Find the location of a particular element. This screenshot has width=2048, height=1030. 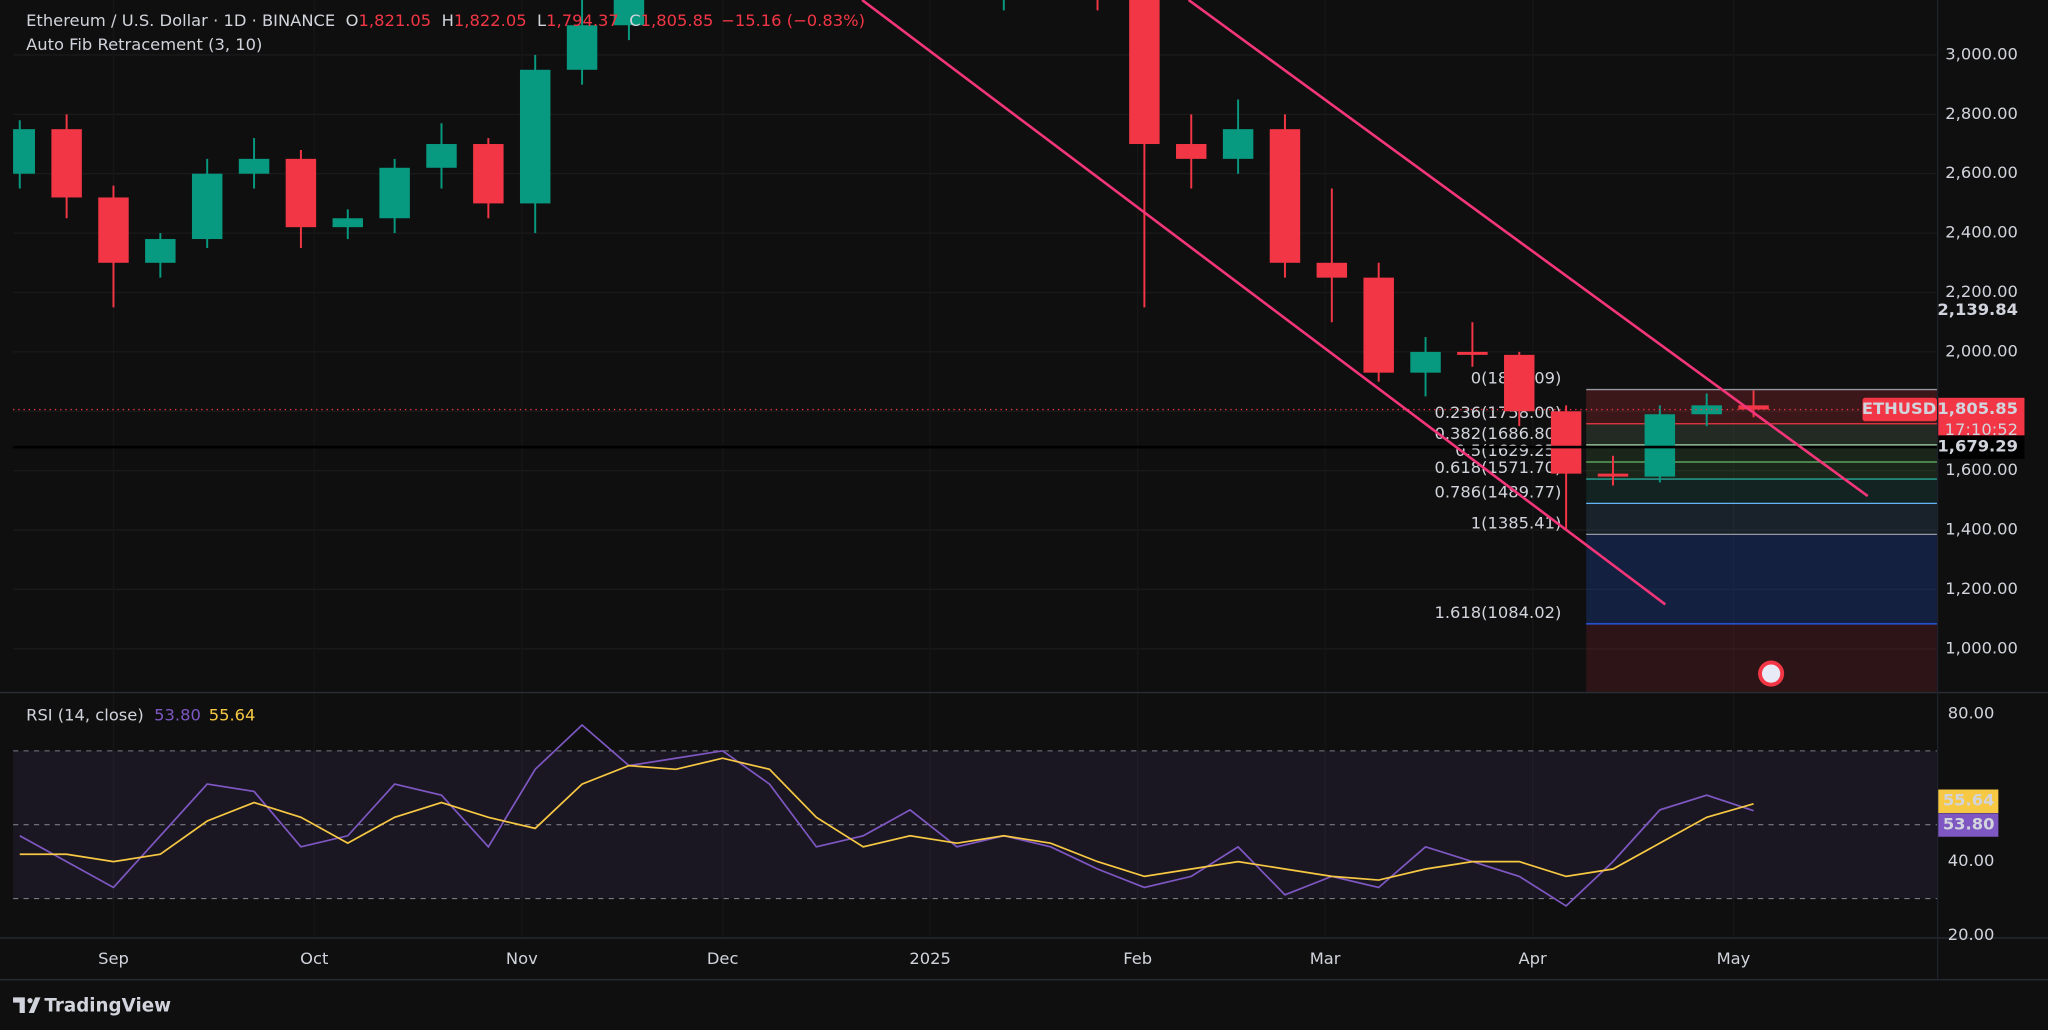

ohlc-value: 1,794.37 is located at coordinates (582, 19).